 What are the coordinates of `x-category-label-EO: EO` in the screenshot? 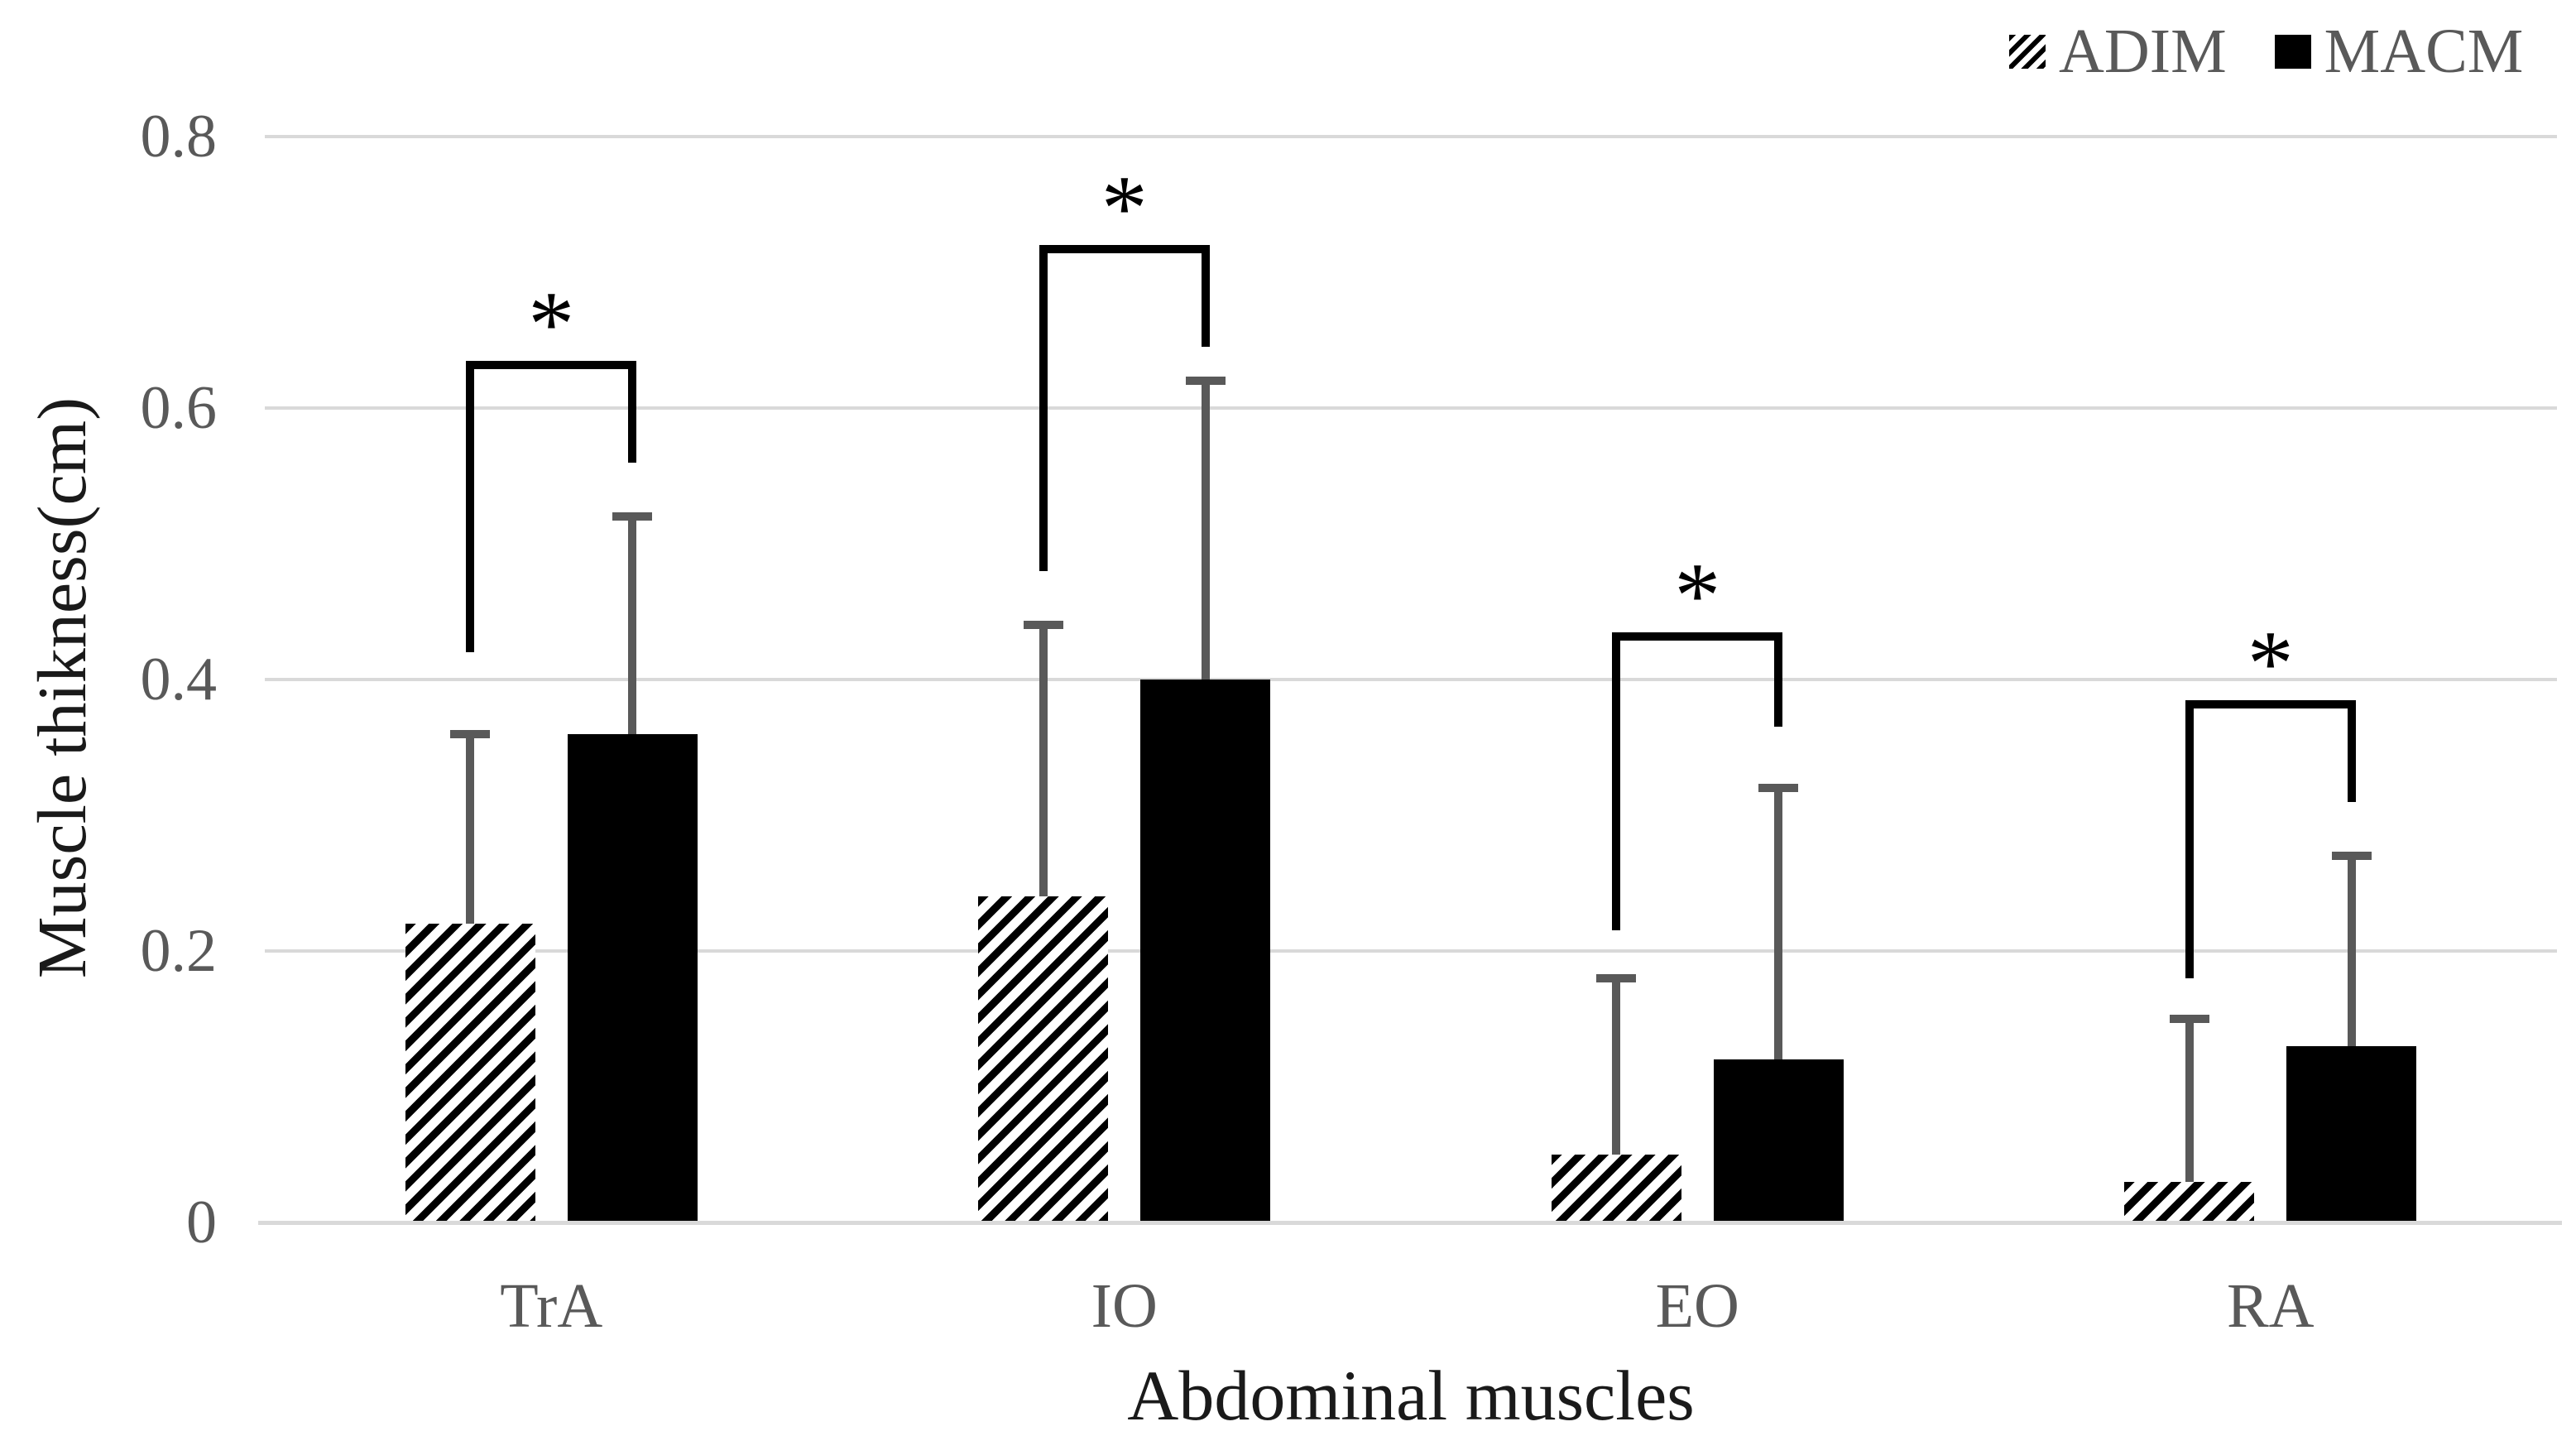 It's located at (1697, 1306).